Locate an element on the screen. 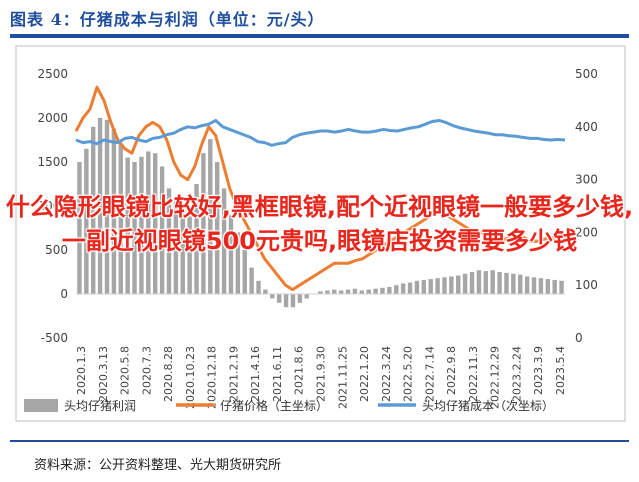  x-tick-label: 2021.2.19 is located at coordinates (233, 374).